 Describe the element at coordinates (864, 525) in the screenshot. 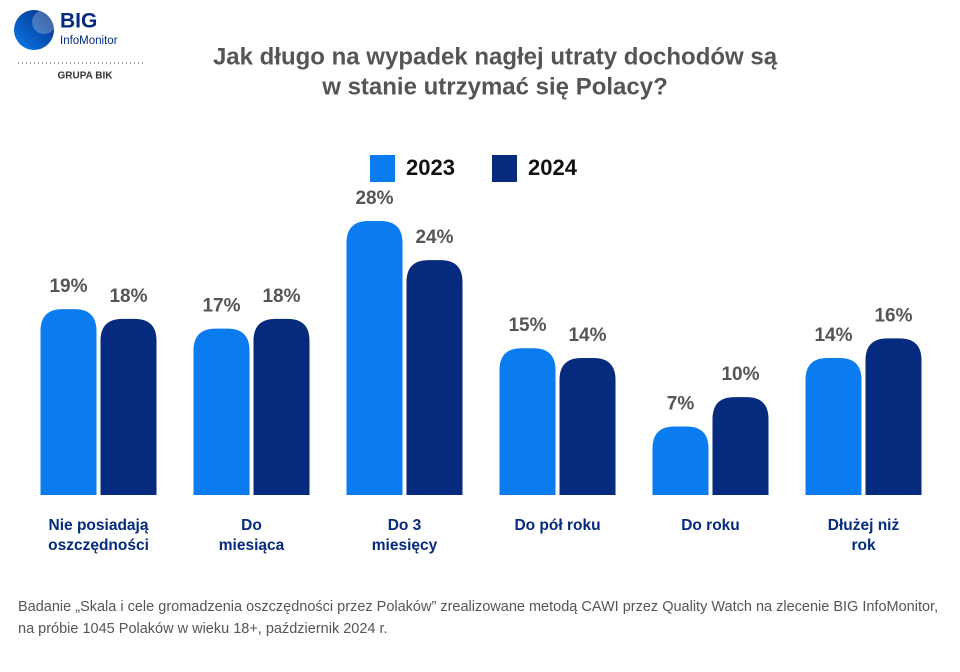

I see `x-tick-label: Dłużej niż` at that location.